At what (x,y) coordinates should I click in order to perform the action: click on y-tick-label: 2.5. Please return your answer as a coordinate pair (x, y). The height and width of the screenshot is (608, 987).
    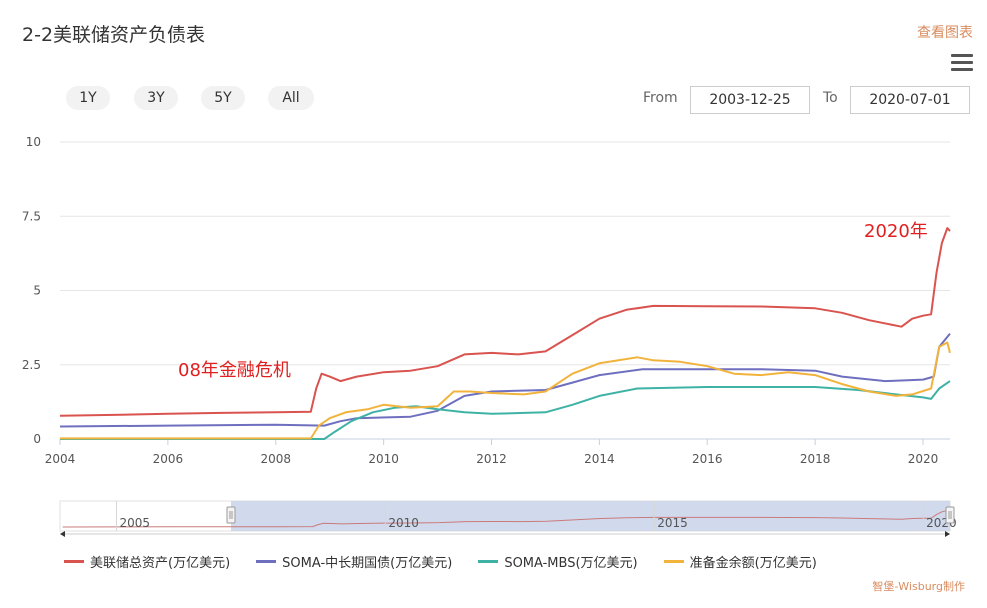
    Looking at the image, I should click on (31, 365).